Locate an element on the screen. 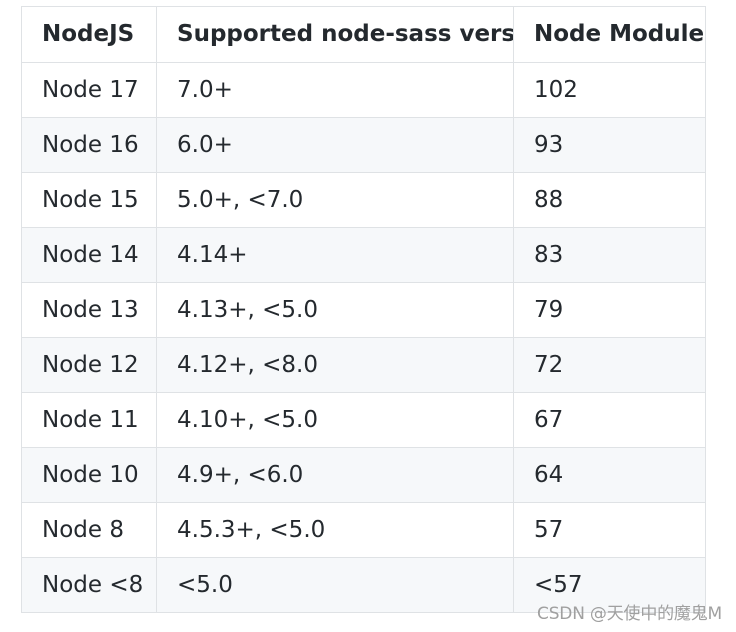  table-row: Node 11 4.10+, <5.0 67 is located at coordinates (363, 420).